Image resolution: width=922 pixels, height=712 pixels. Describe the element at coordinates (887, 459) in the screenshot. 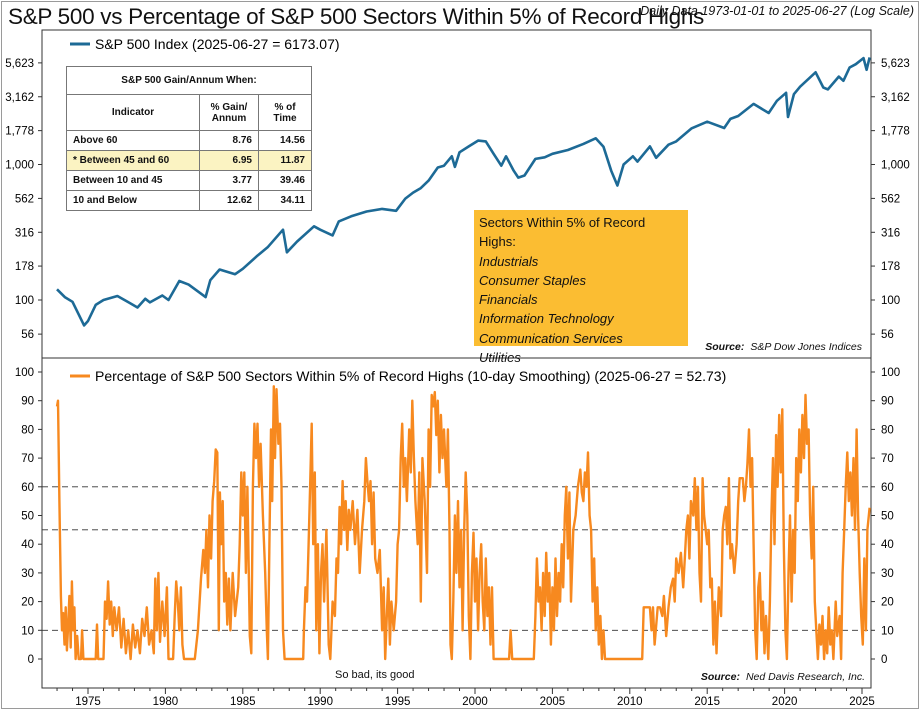

I see `pct-y-tick-label-right: 70` at that location.